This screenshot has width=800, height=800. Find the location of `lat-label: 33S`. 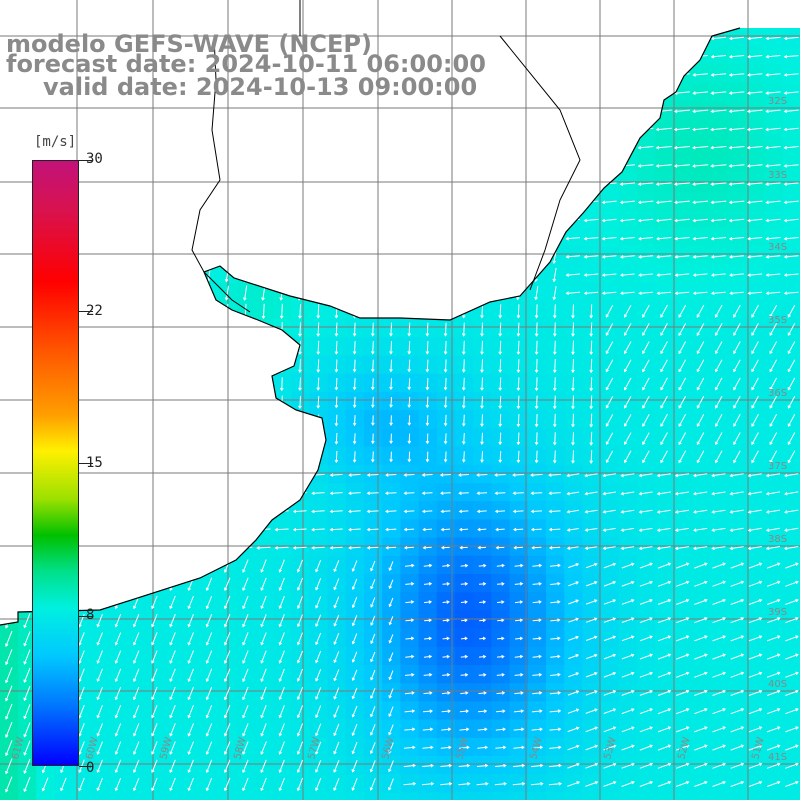

lat-label: 33S is located at coordinates (777, 175).